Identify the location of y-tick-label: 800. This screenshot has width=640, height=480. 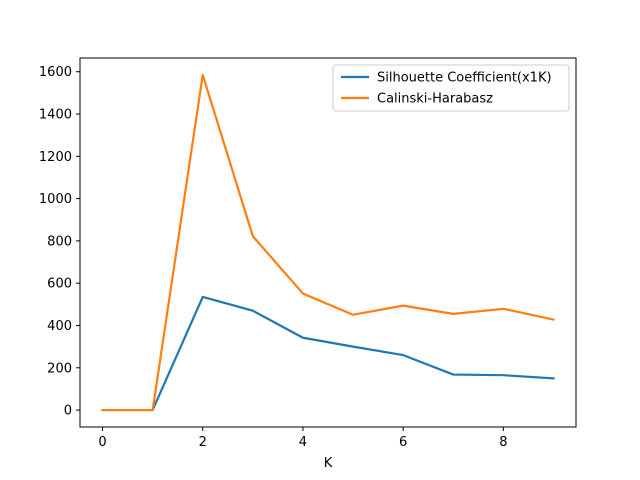
(59, 241).